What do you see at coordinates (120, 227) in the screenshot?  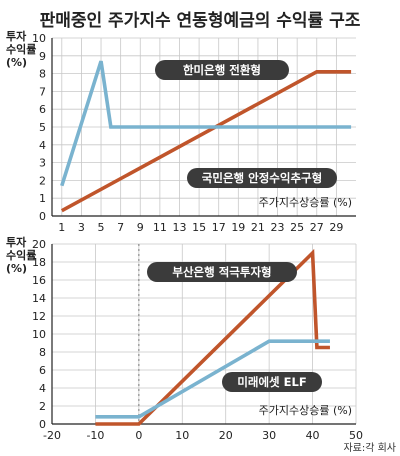 I see `x-tick-label: 7` at bounding box center [120, 227].